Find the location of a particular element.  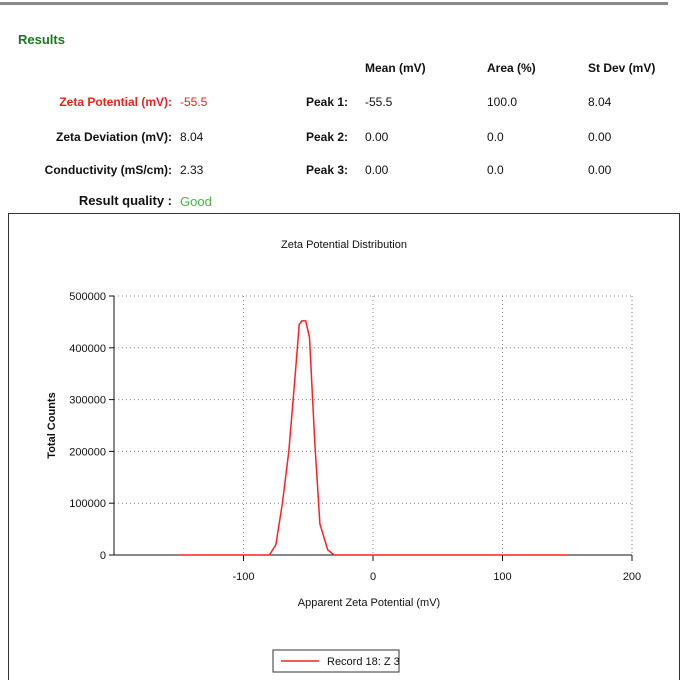

peak-label: Peak 3: is located at coordinates (326, 170).